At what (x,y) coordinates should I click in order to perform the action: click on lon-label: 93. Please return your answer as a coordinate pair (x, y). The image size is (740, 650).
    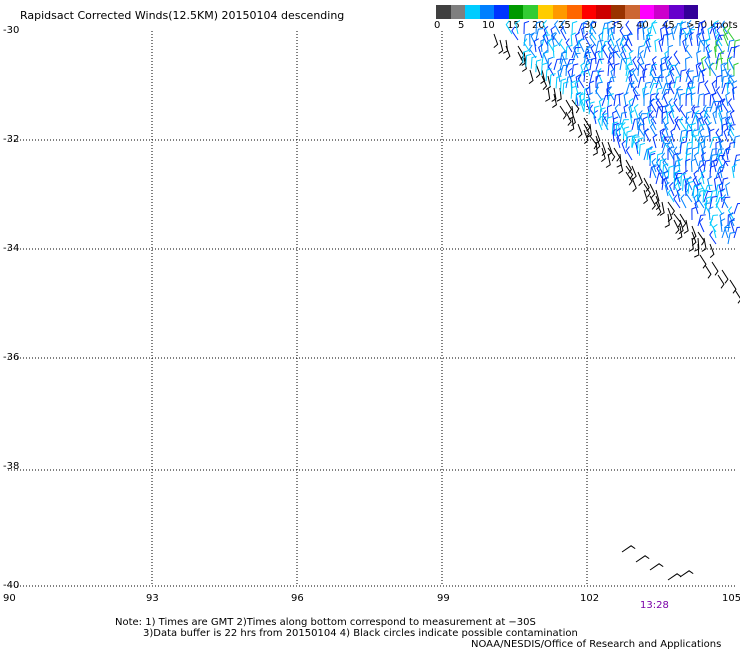
    Looking at the image, I should click on (152, 598).